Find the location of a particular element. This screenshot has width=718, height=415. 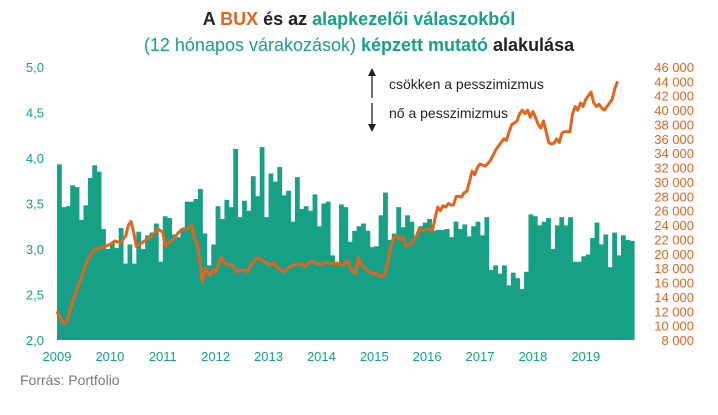

right-tick-label: 38 000 is located at coordinates (674, 125).